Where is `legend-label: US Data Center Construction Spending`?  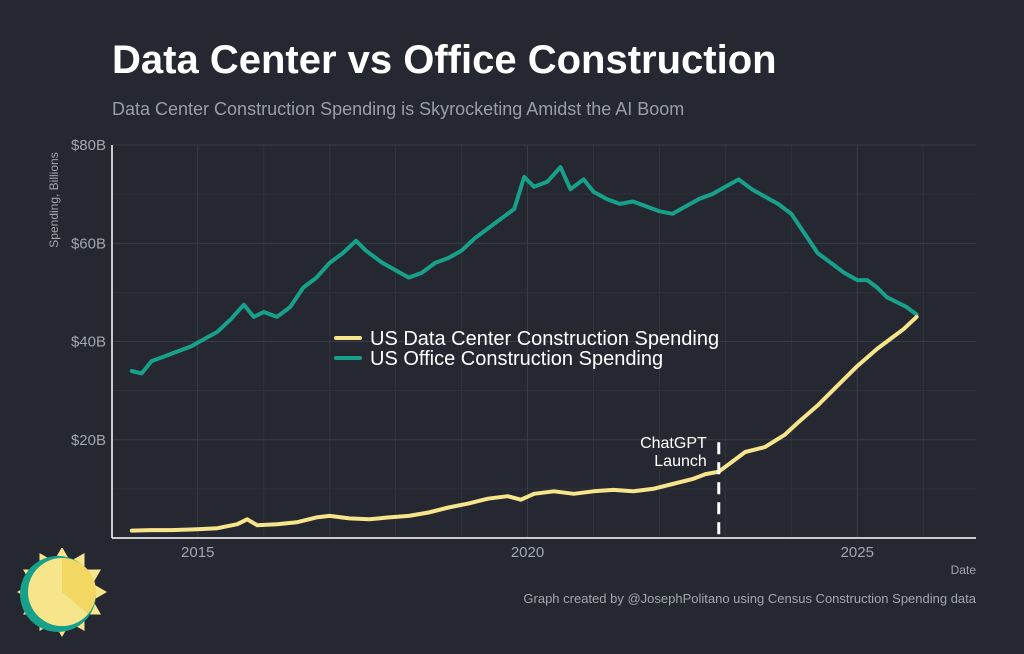
legend-label: US Data Center Construction Spending is located at coordinates (544, 339).